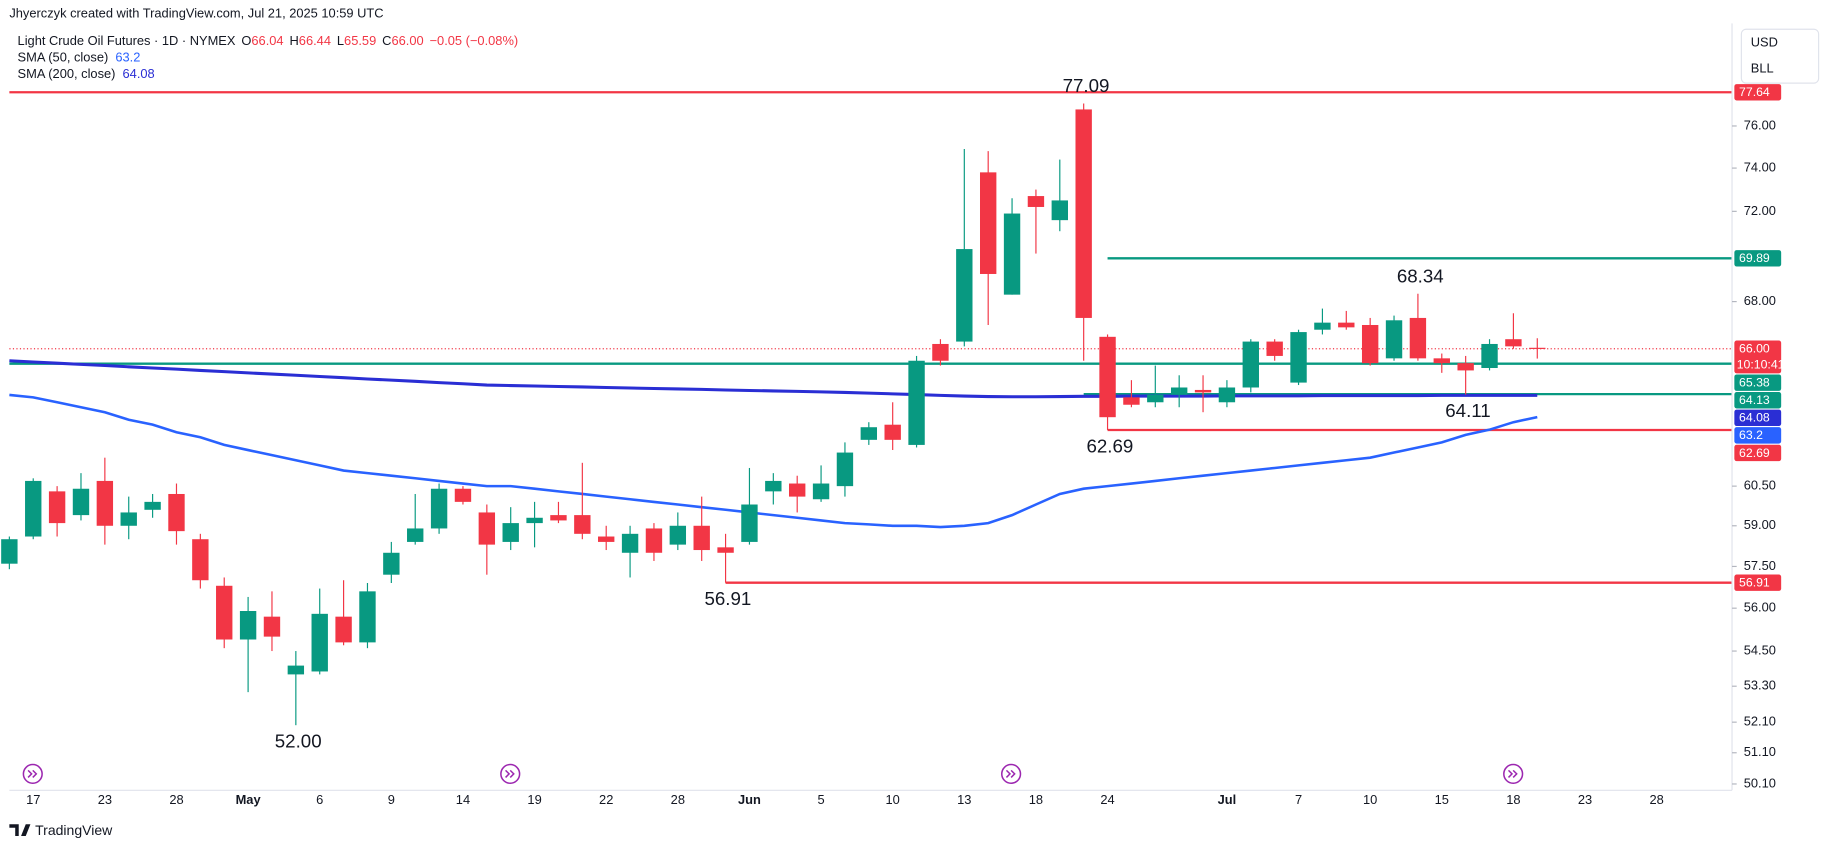 This screenshot has width=1835, height=850. Describe the element at coordinates (1760, 210) in the screenshot. I see `y-tick-label: 72.00` at that location.